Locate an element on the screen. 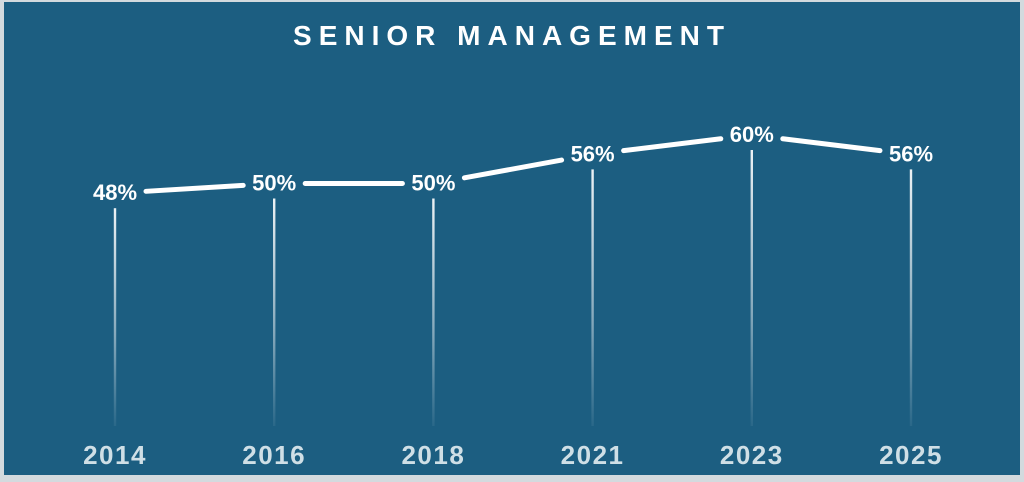 The image size is (1024, 482). value-label: 48% is located at coordinates (115, 192).